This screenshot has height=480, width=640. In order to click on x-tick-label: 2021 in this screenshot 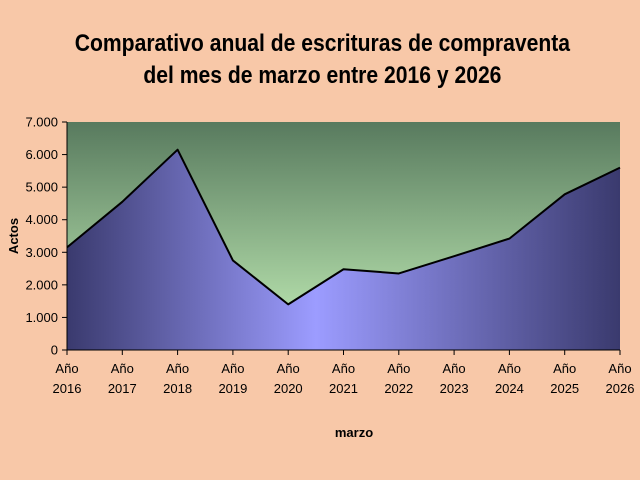, I will do `click(343, 388)`.